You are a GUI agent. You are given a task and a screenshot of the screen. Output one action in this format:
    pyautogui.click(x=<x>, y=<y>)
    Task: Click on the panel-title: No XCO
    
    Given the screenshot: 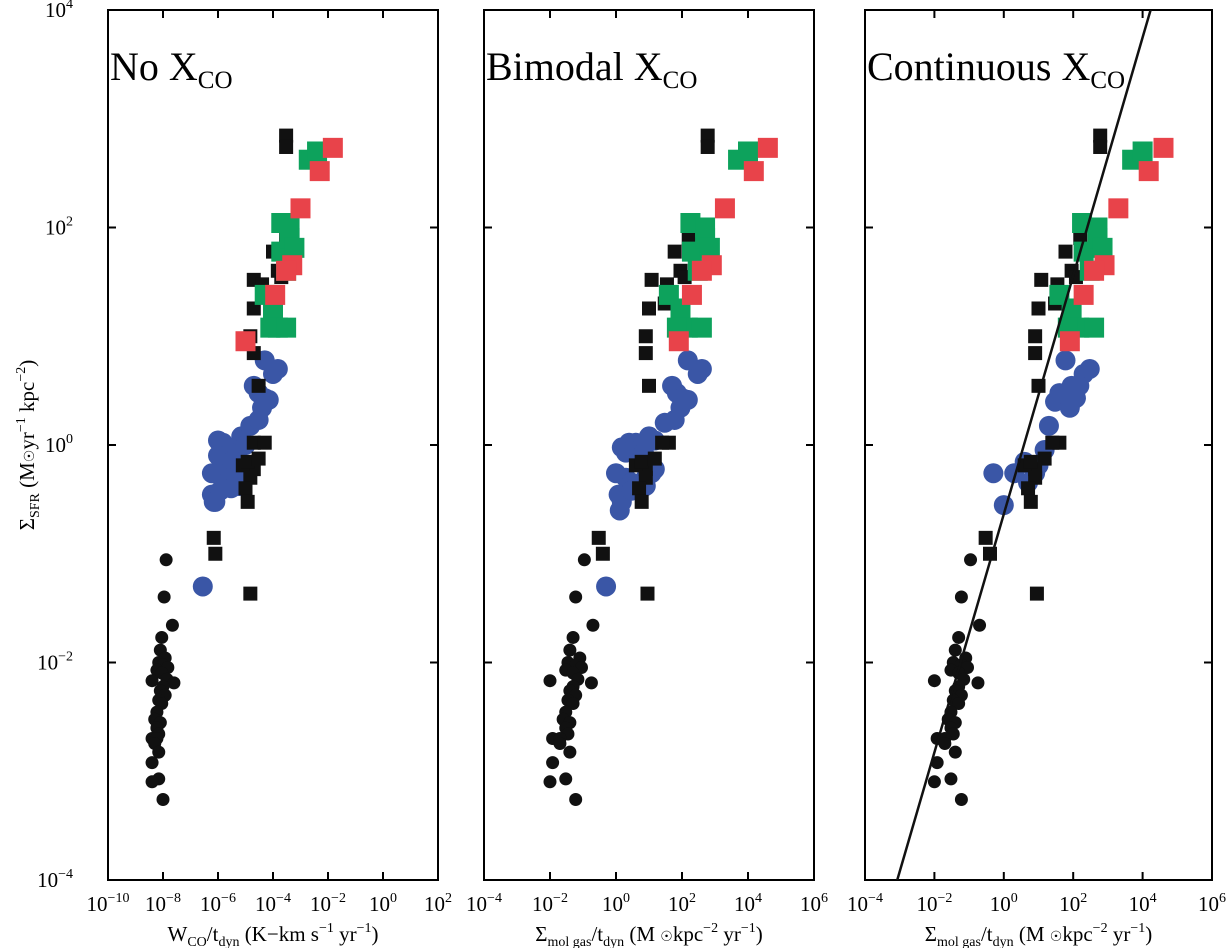 What is the action you would take?
    pyautogui.click(x=171, y=69)
    